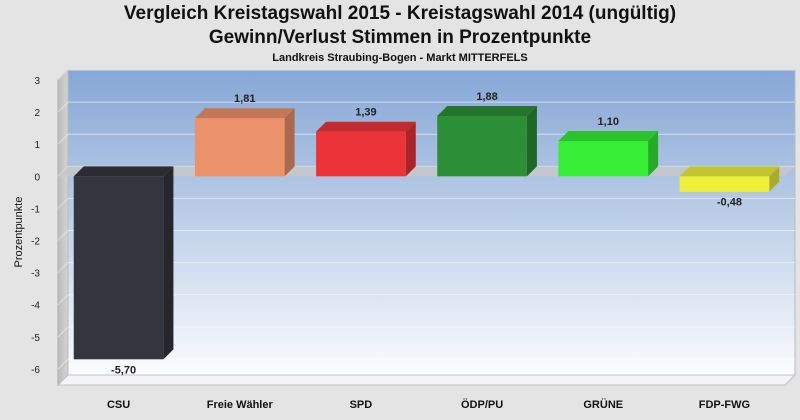 The height and width of the screenshot is (420, 800). I want to click on y-tick-label: 1, so click(37, 145).